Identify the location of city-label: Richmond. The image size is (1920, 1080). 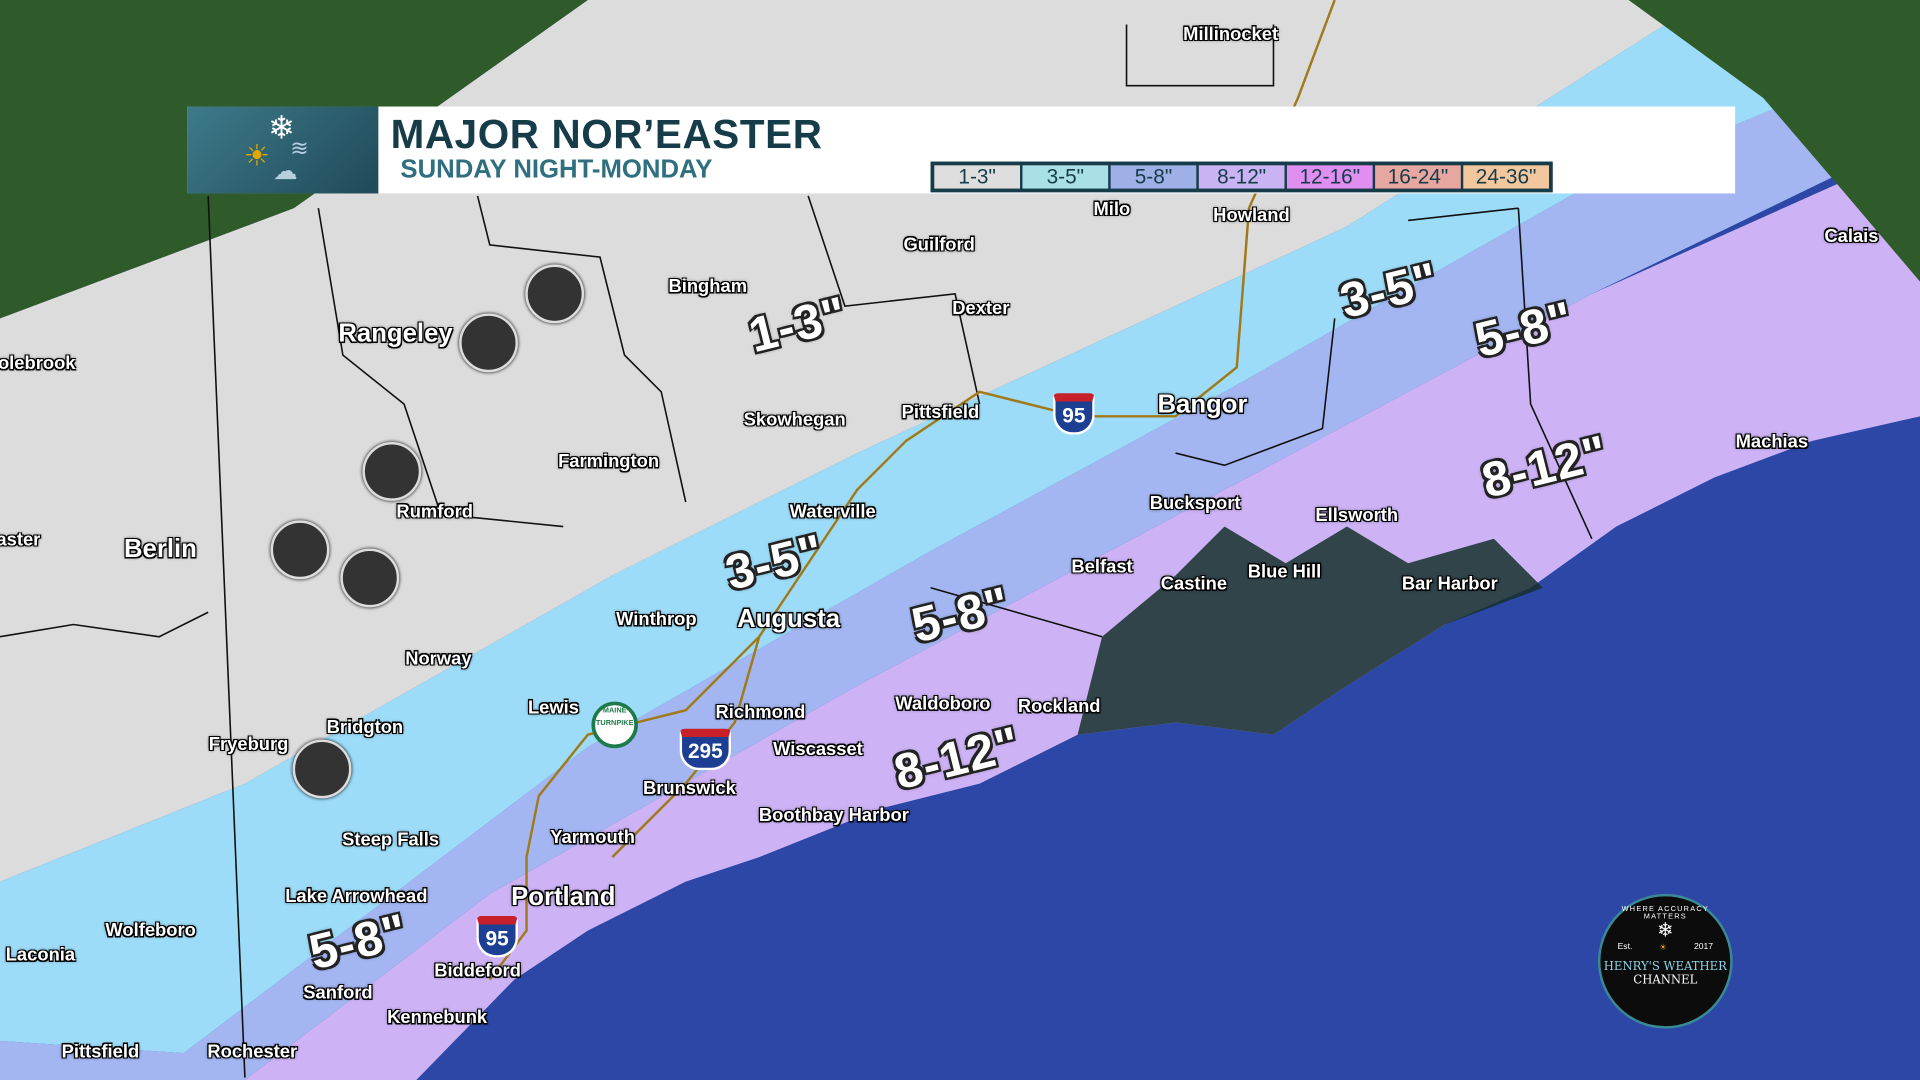
(760, 713).